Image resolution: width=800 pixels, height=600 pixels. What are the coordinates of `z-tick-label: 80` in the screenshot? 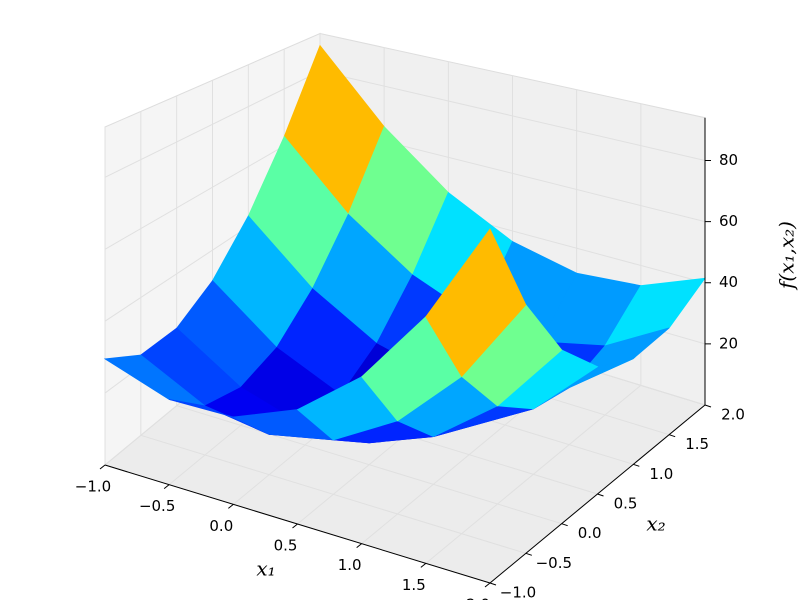 It's located at (728, 160).